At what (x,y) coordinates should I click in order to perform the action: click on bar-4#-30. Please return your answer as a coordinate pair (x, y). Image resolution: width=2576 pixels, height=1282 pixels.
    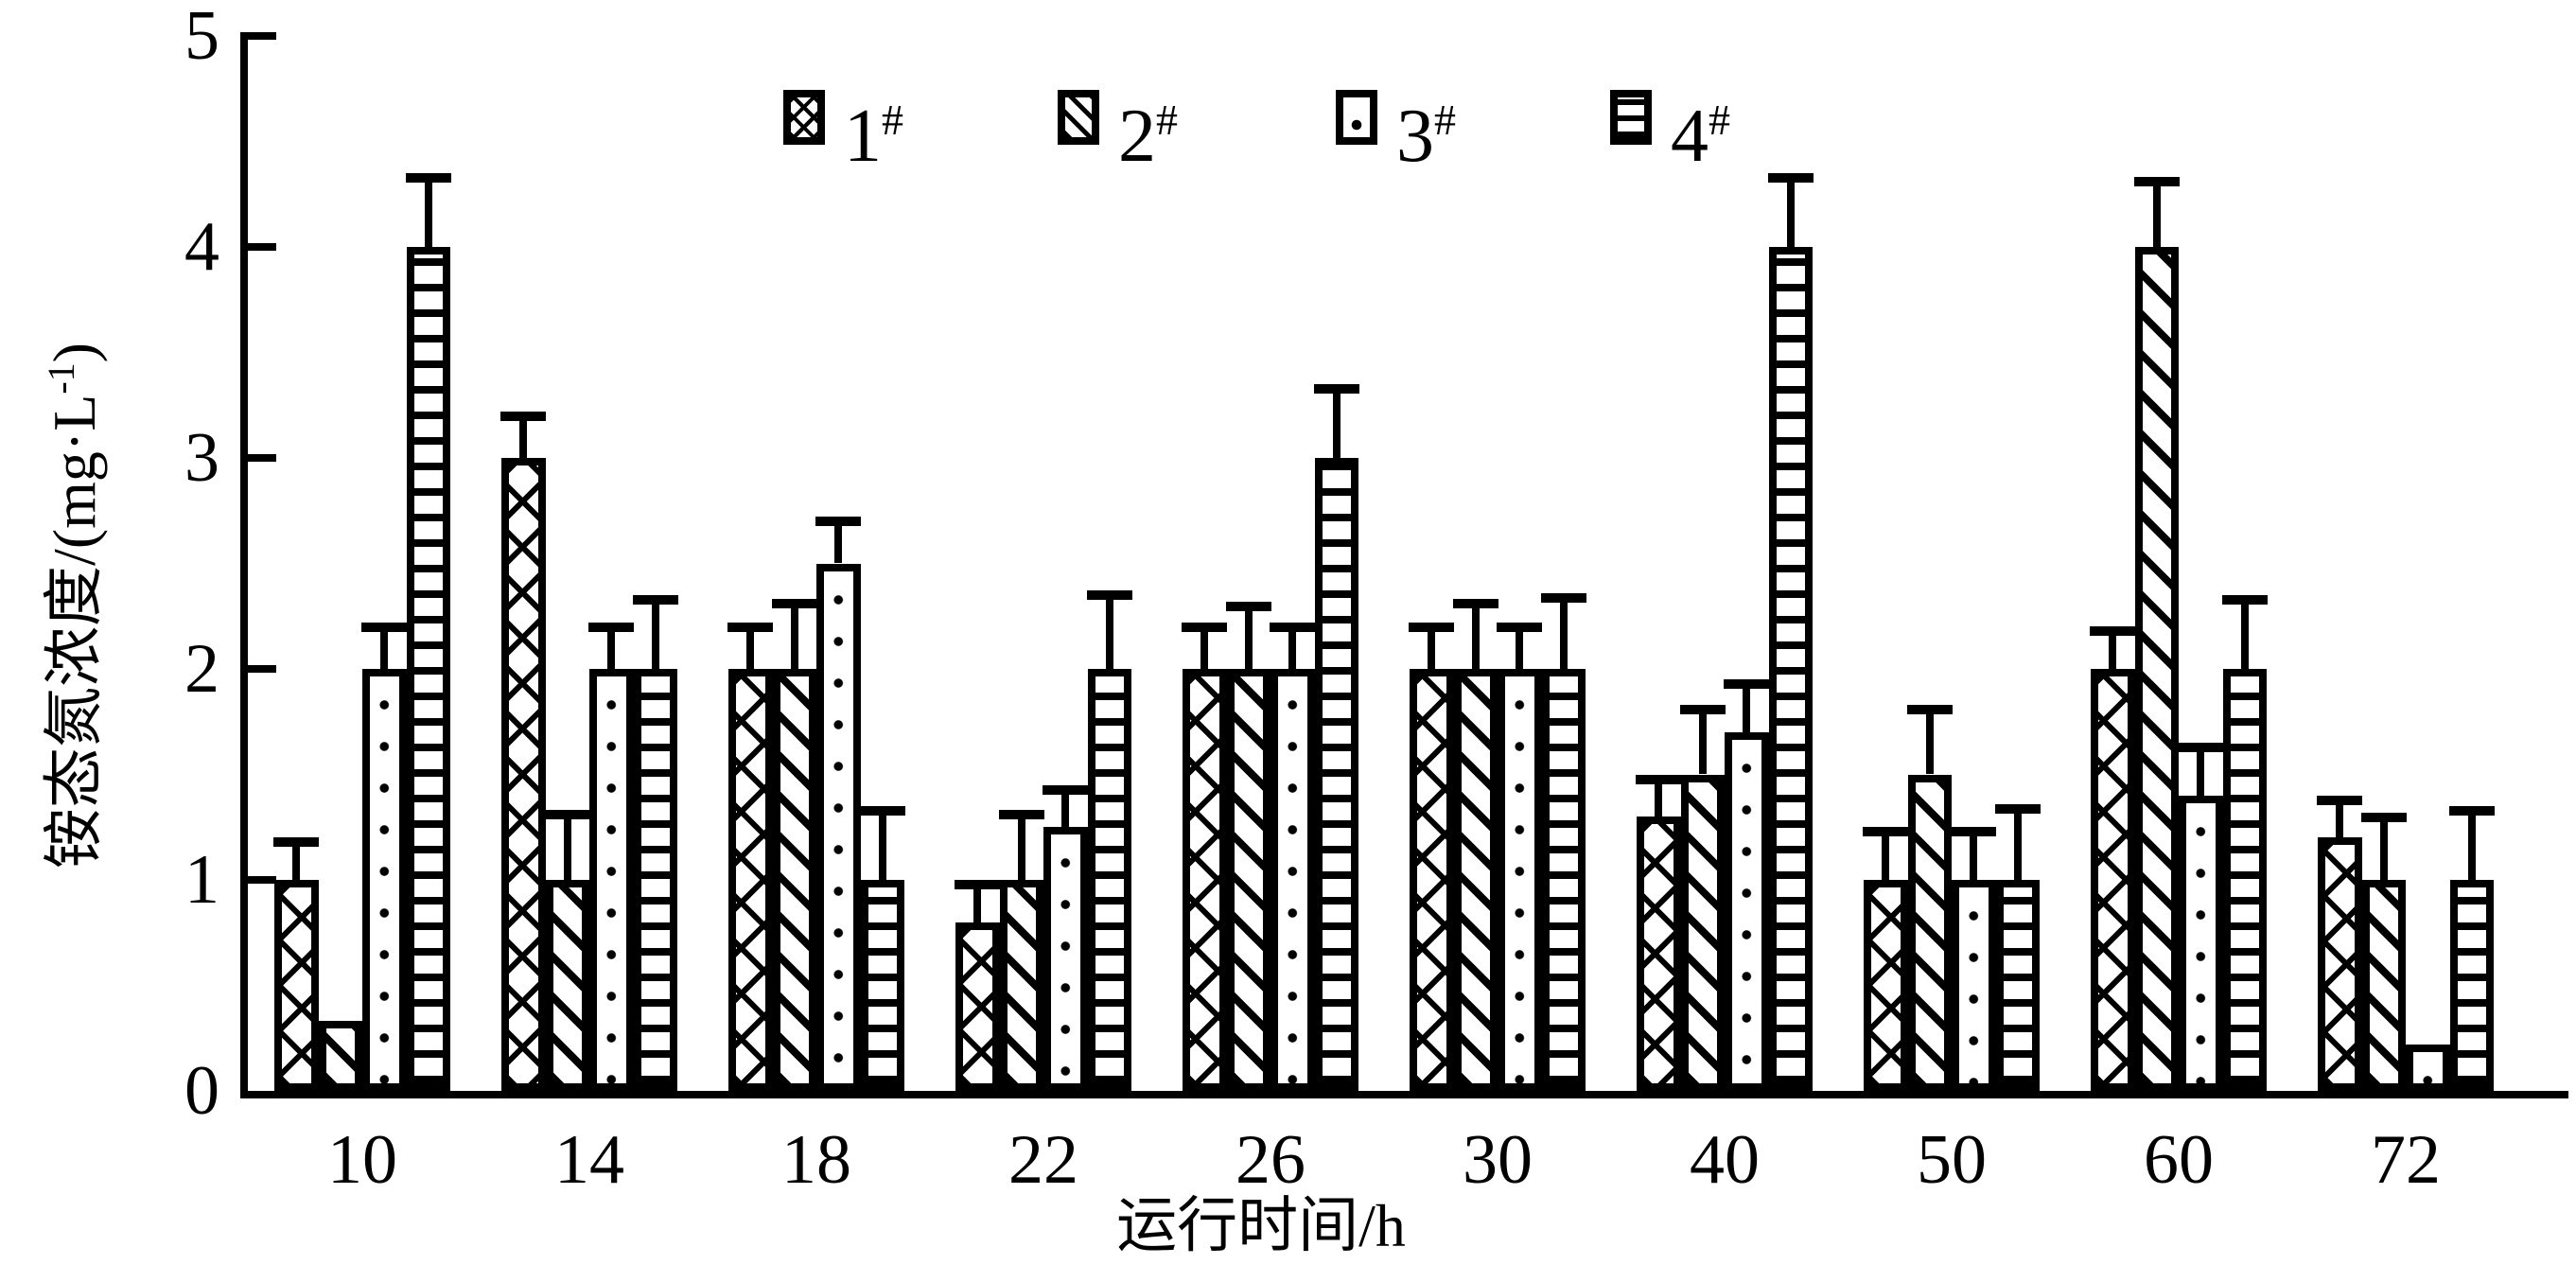
    Looking at the image, I should click on (1564, 880).